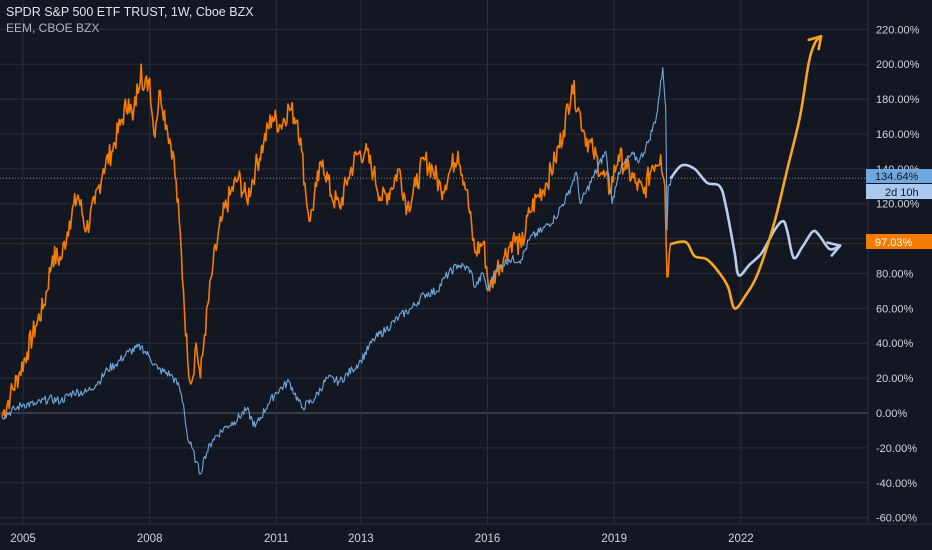  I want to click on spy-value-badge-bg, so click(899, 176).